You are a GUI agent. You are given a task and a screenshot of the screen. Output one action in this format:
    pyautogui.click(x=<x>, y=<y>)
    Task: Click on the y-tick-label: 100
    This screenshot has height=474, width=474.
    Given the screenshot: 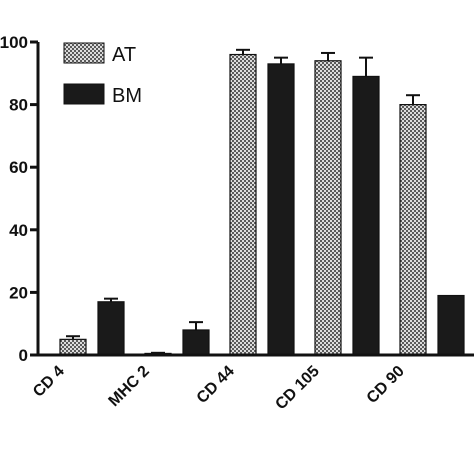 What is the action you would take?
    pyautogui.click(x=14, y=42)
    